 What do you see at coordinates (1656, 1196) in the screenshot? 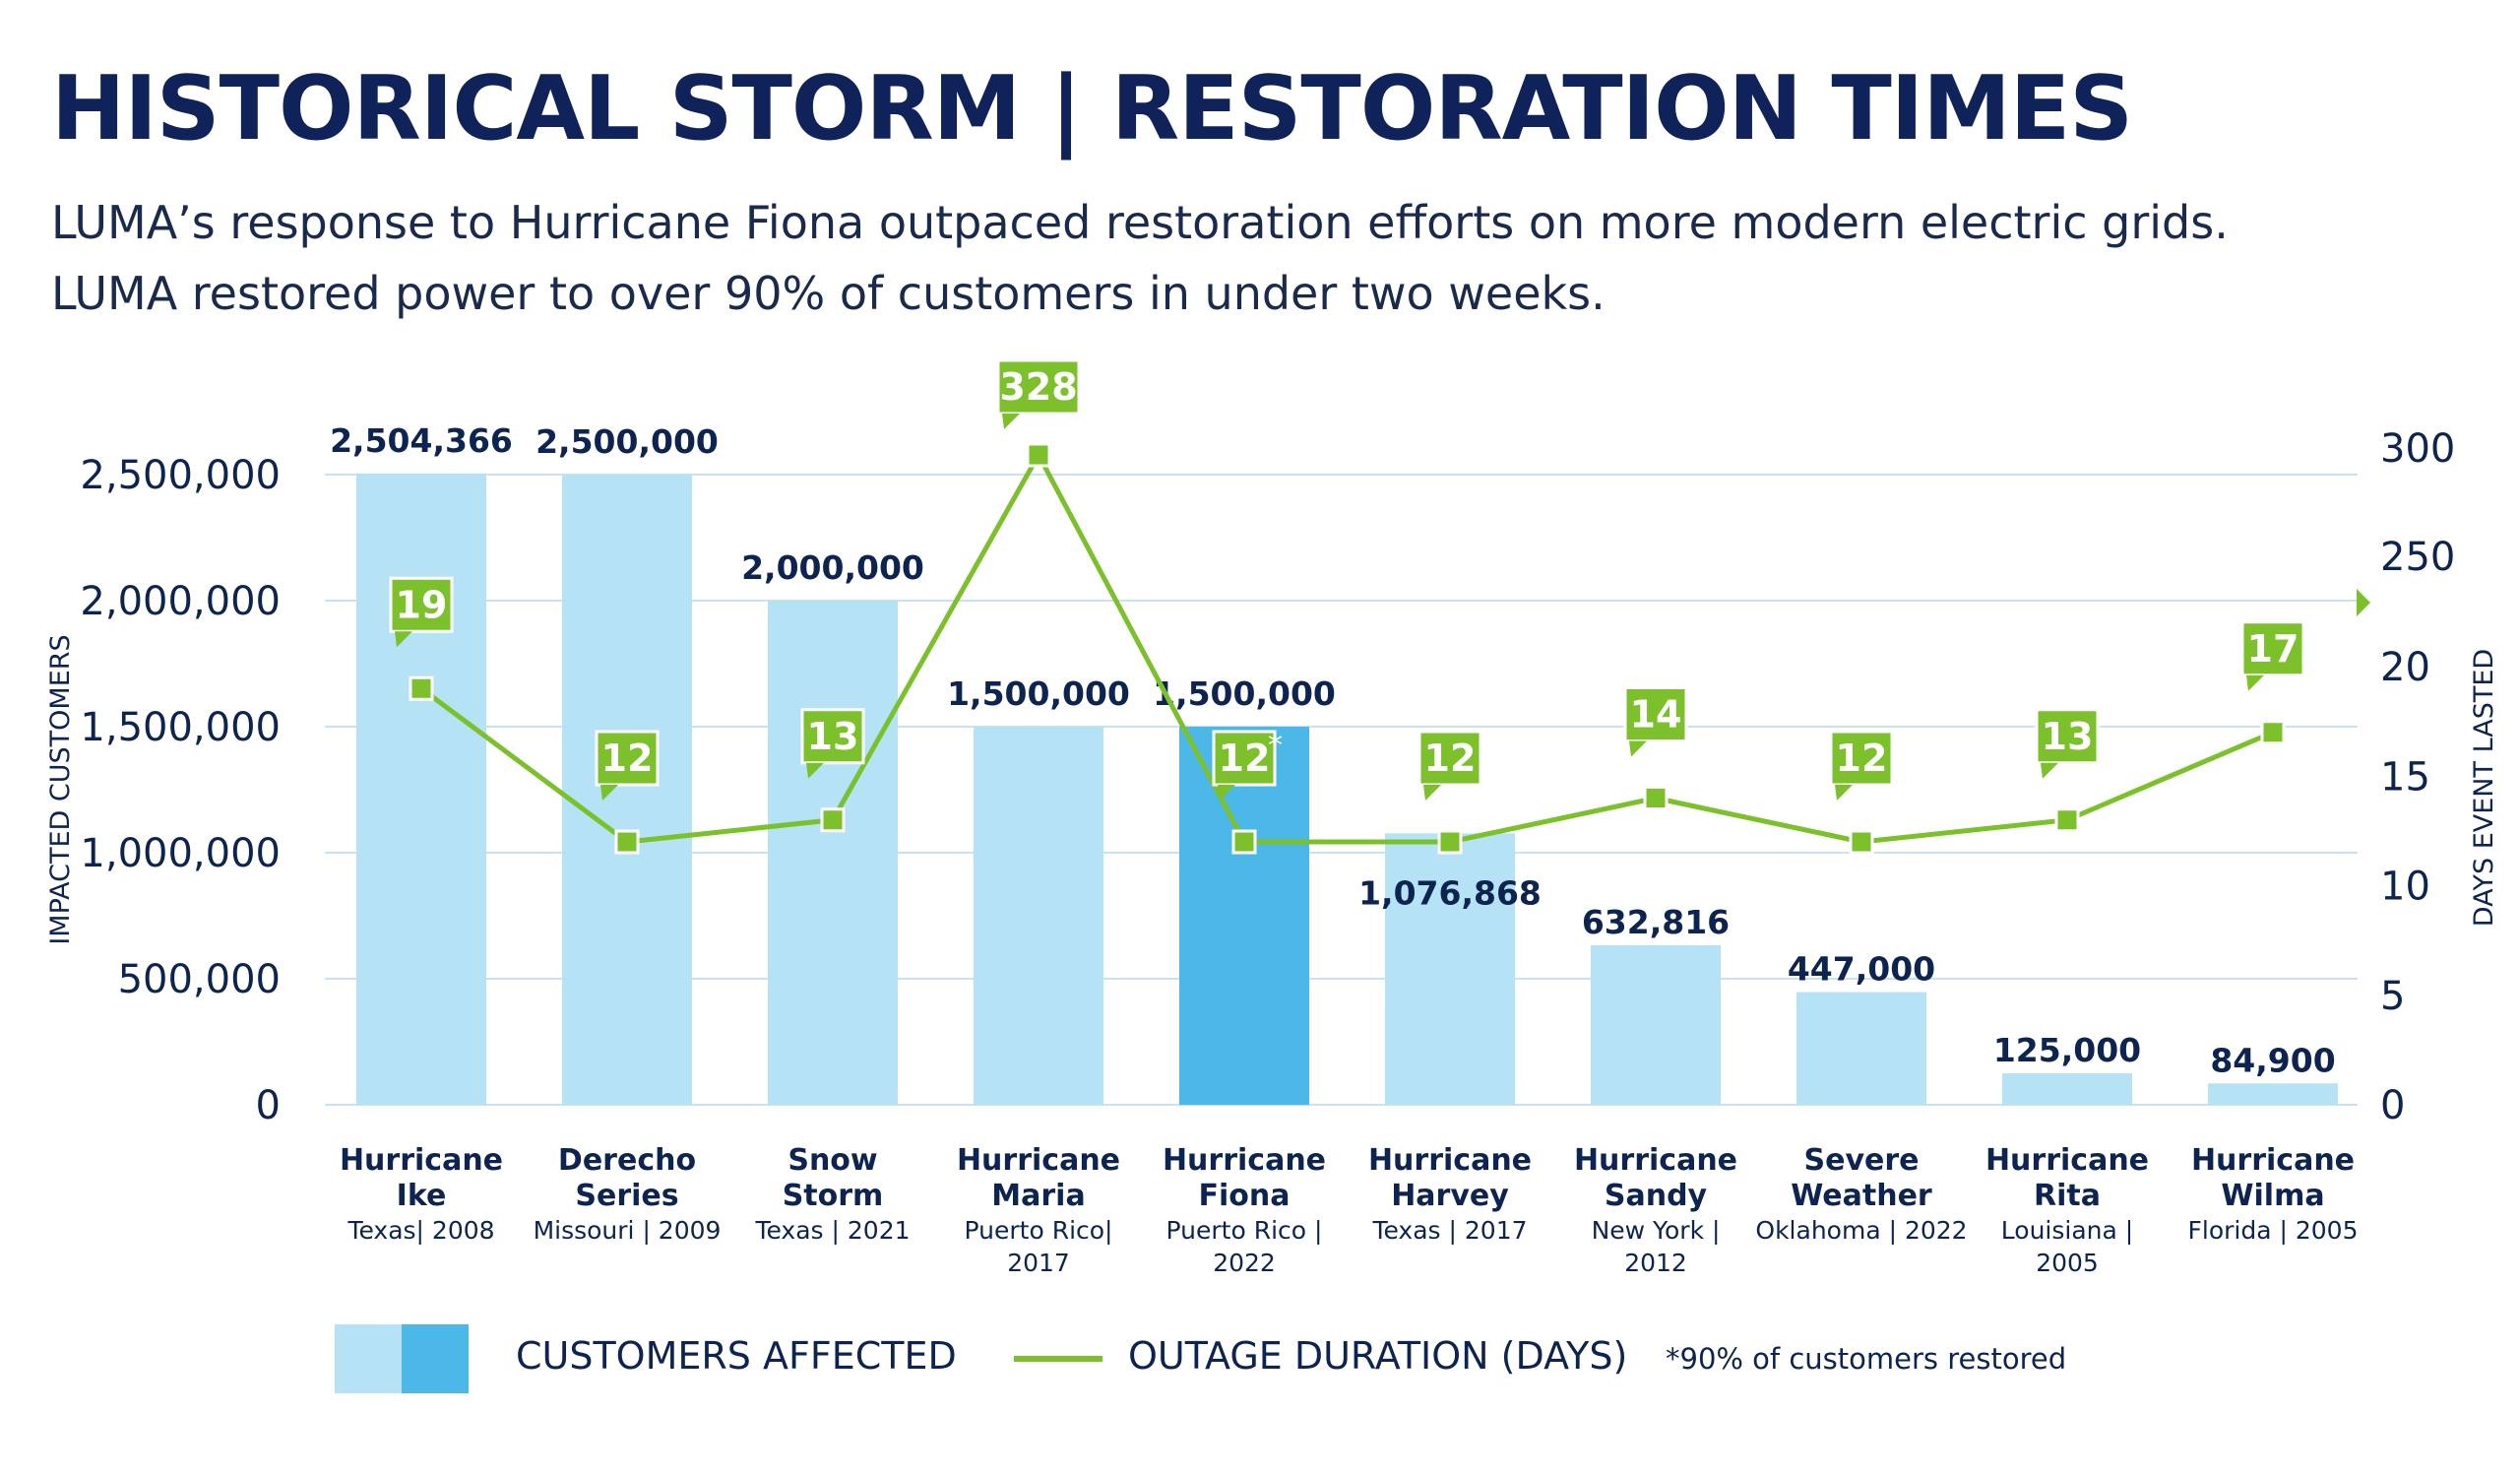
I see `category-name-label: Sandy` at bounding box center [1656, 1196].